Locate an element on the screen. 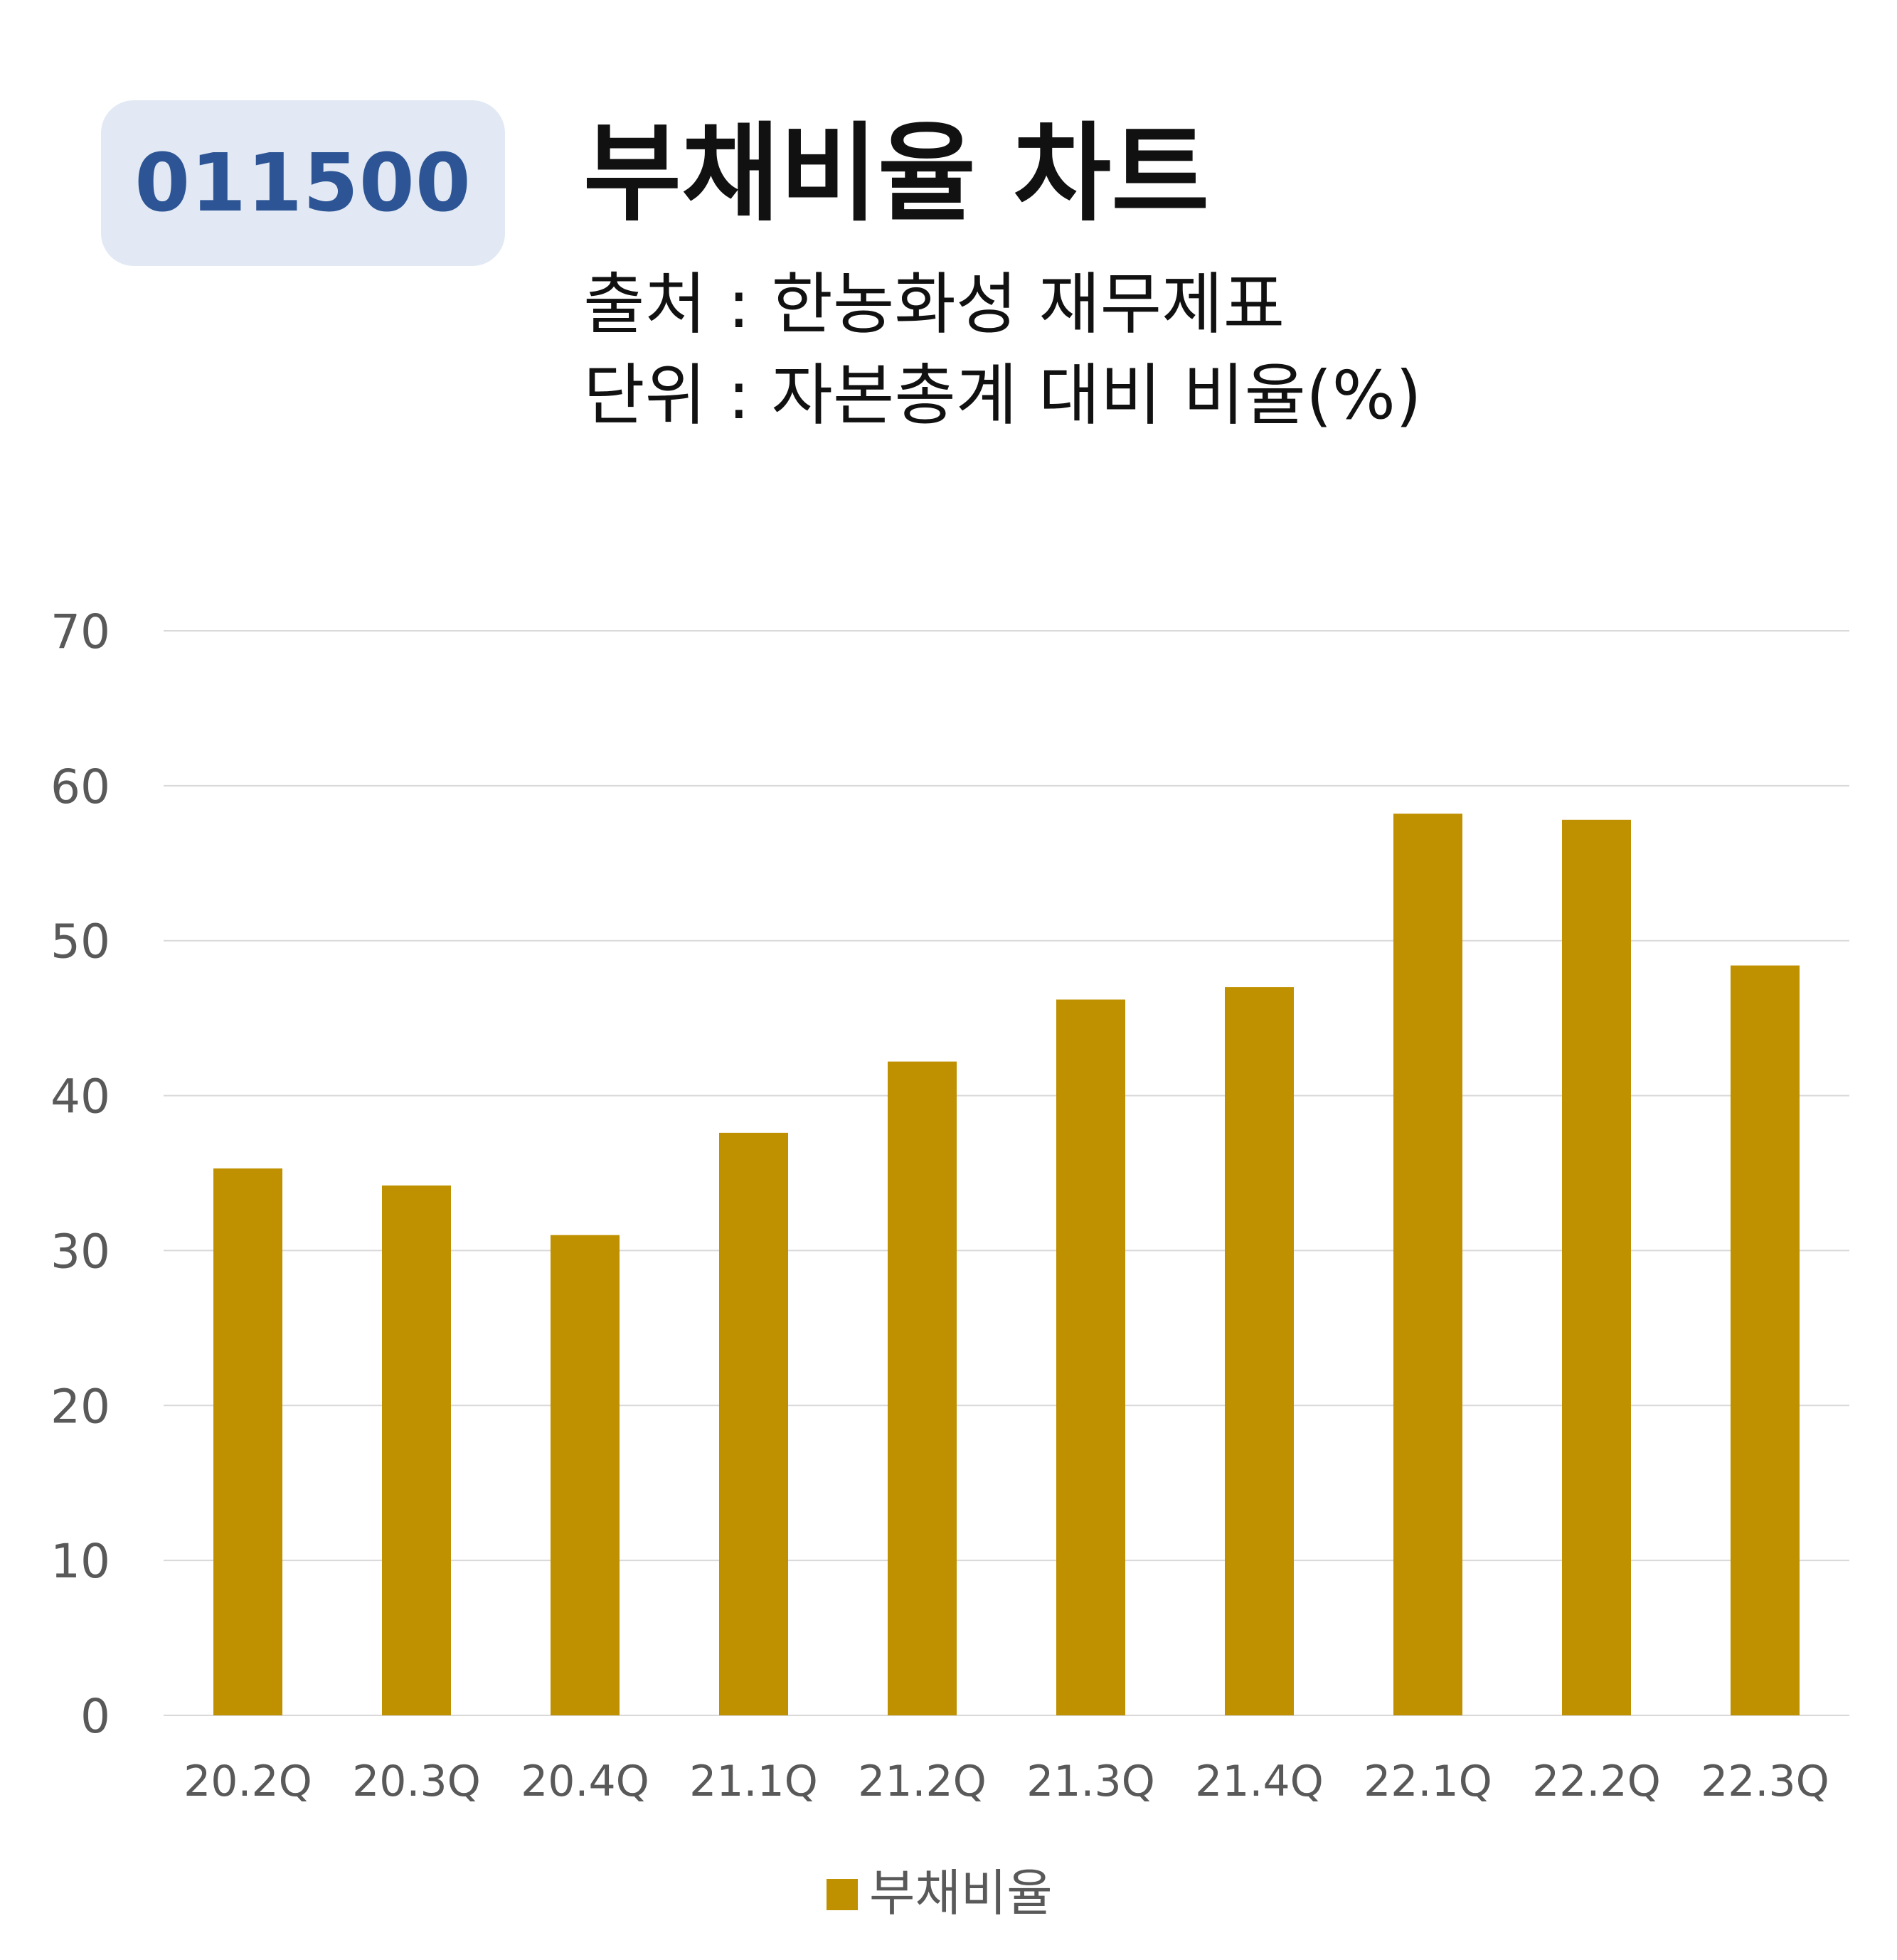 This screenshot has height=1960, width=1897. x-tick-label: 20.2Q is located at coordinates (248, 1781).